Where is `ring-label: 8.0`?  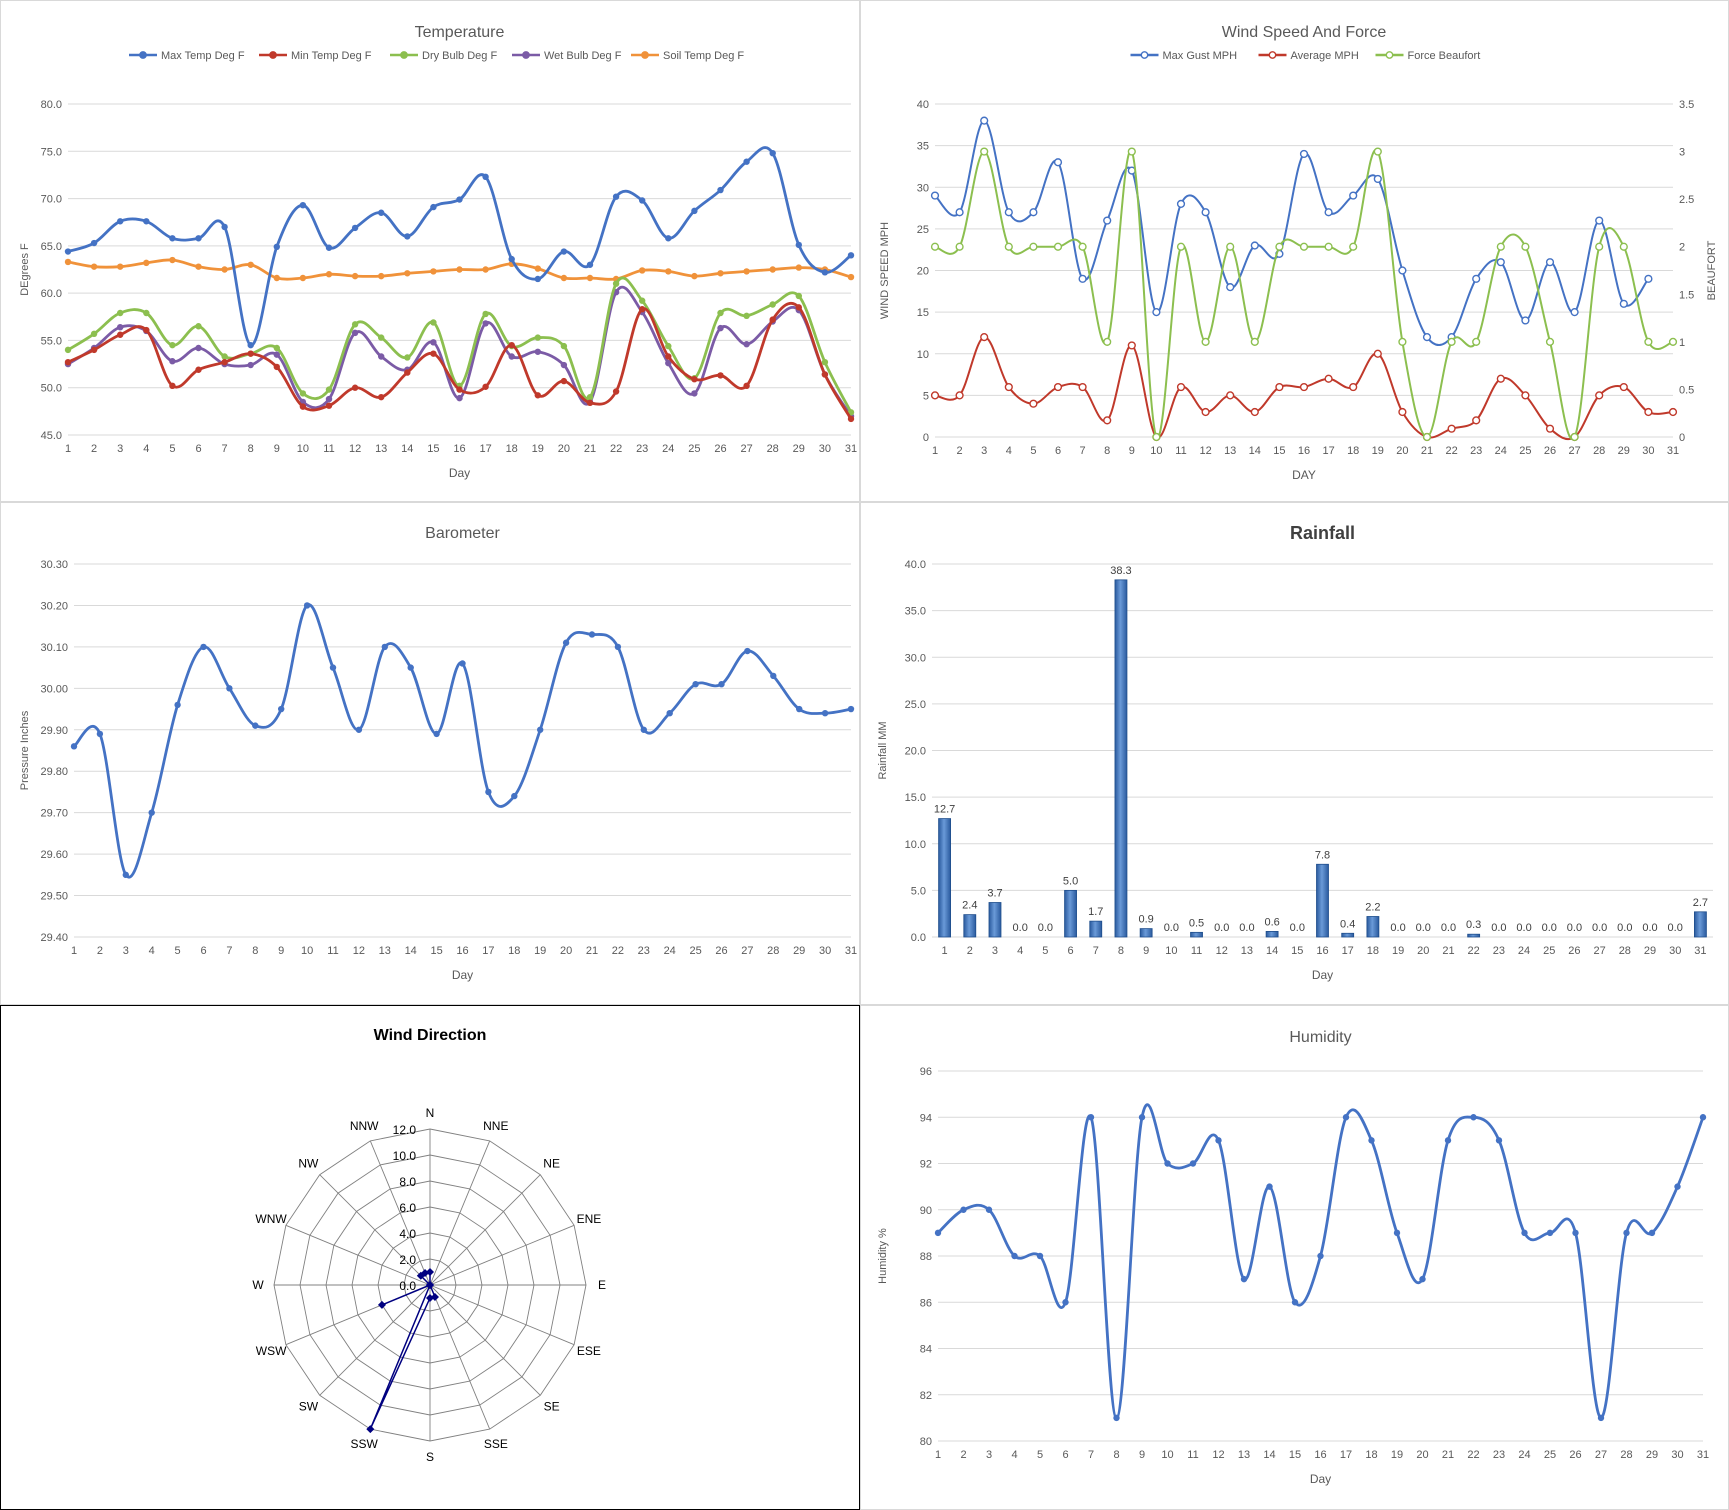
ring-label: 8.0 is located at coordinates (407, 1182).